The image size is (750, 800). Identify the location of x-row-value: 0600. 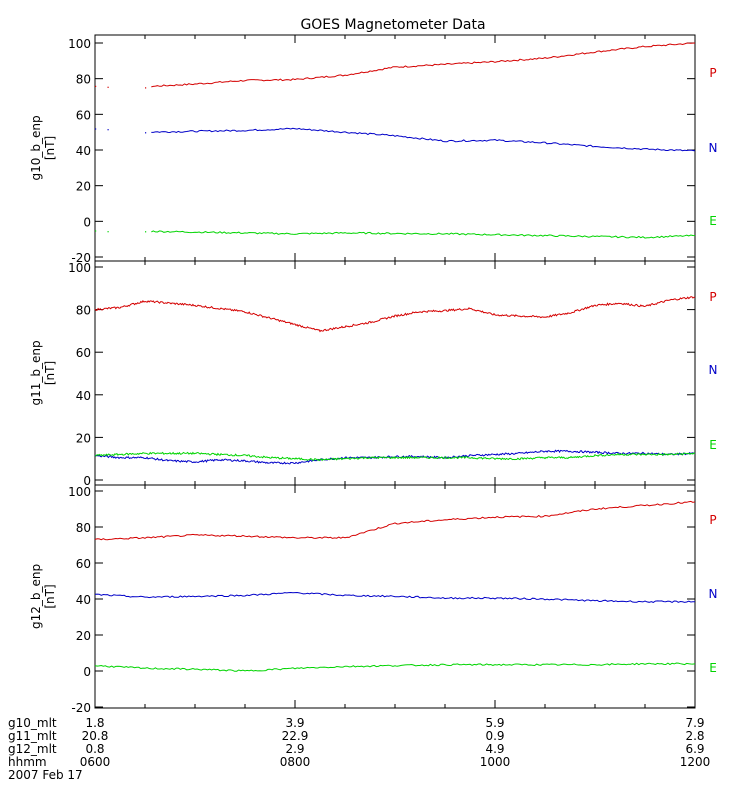
(95, 762).